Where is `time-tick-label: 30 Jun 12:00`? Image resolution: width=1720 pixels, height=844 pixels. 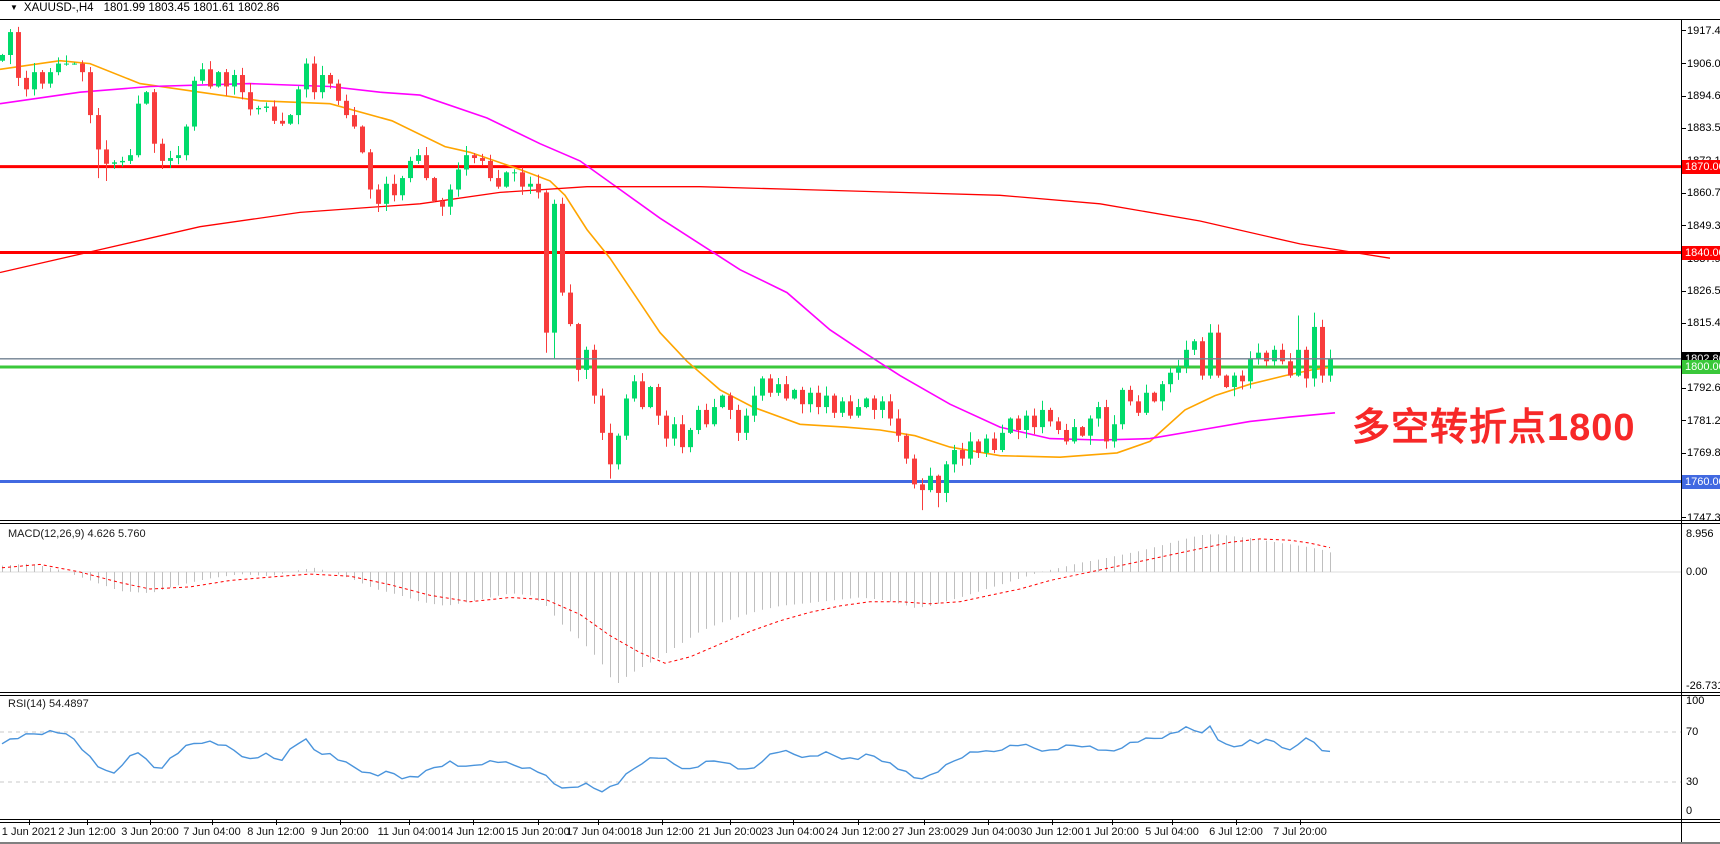 time-tick-label: 30 Jun 12:00 is located at coordinates (1052, 832).